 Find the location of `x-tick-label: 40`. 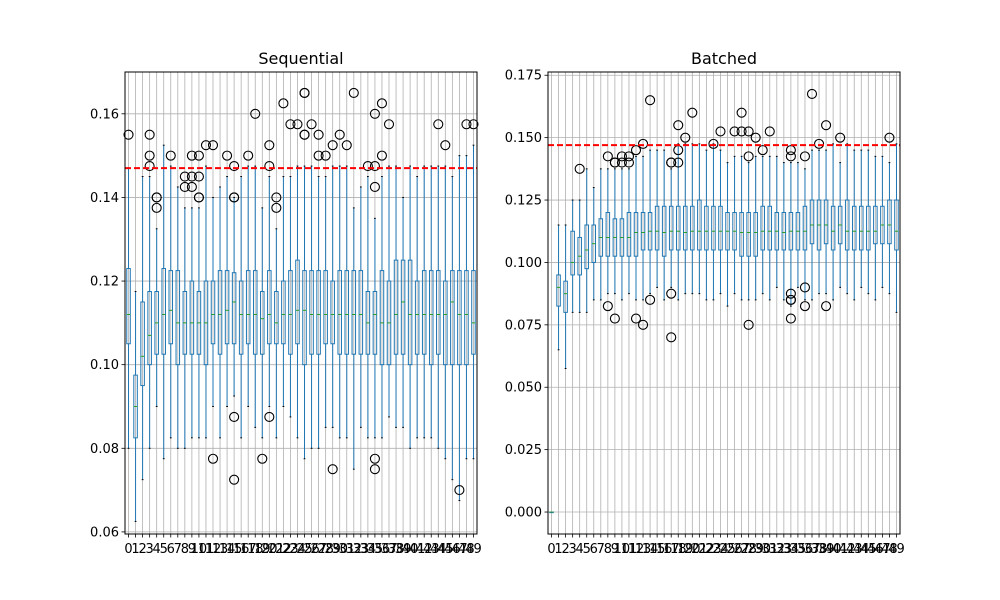

x-tick-label: 40 is located at coordinates (410, 549).